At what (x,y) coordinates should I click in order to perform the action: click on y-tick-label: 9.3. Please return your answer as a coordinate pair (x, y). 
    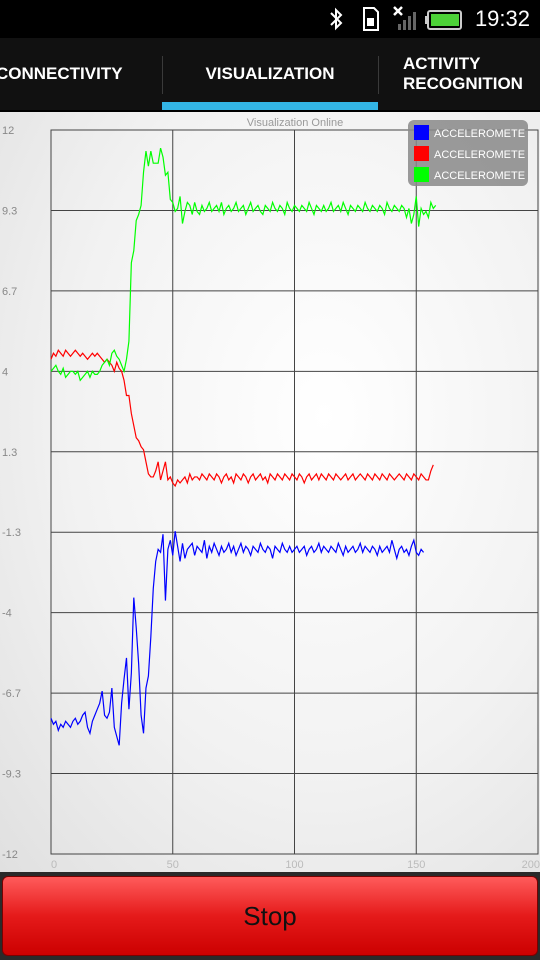
    Looking at the image, I should click on (9, 211).